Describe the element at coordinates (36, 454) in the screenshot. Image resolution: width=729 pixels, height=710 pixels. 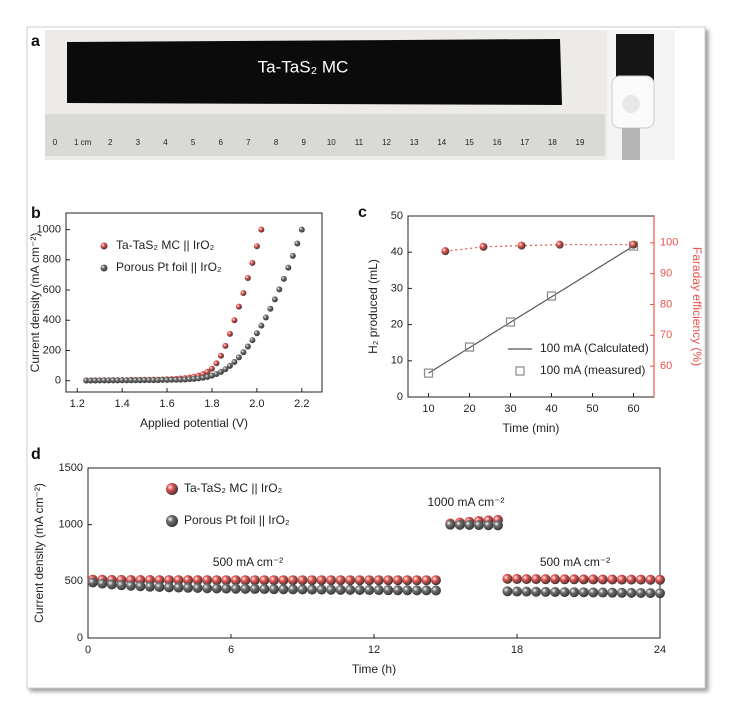
I see `panel-label: d` at that location.